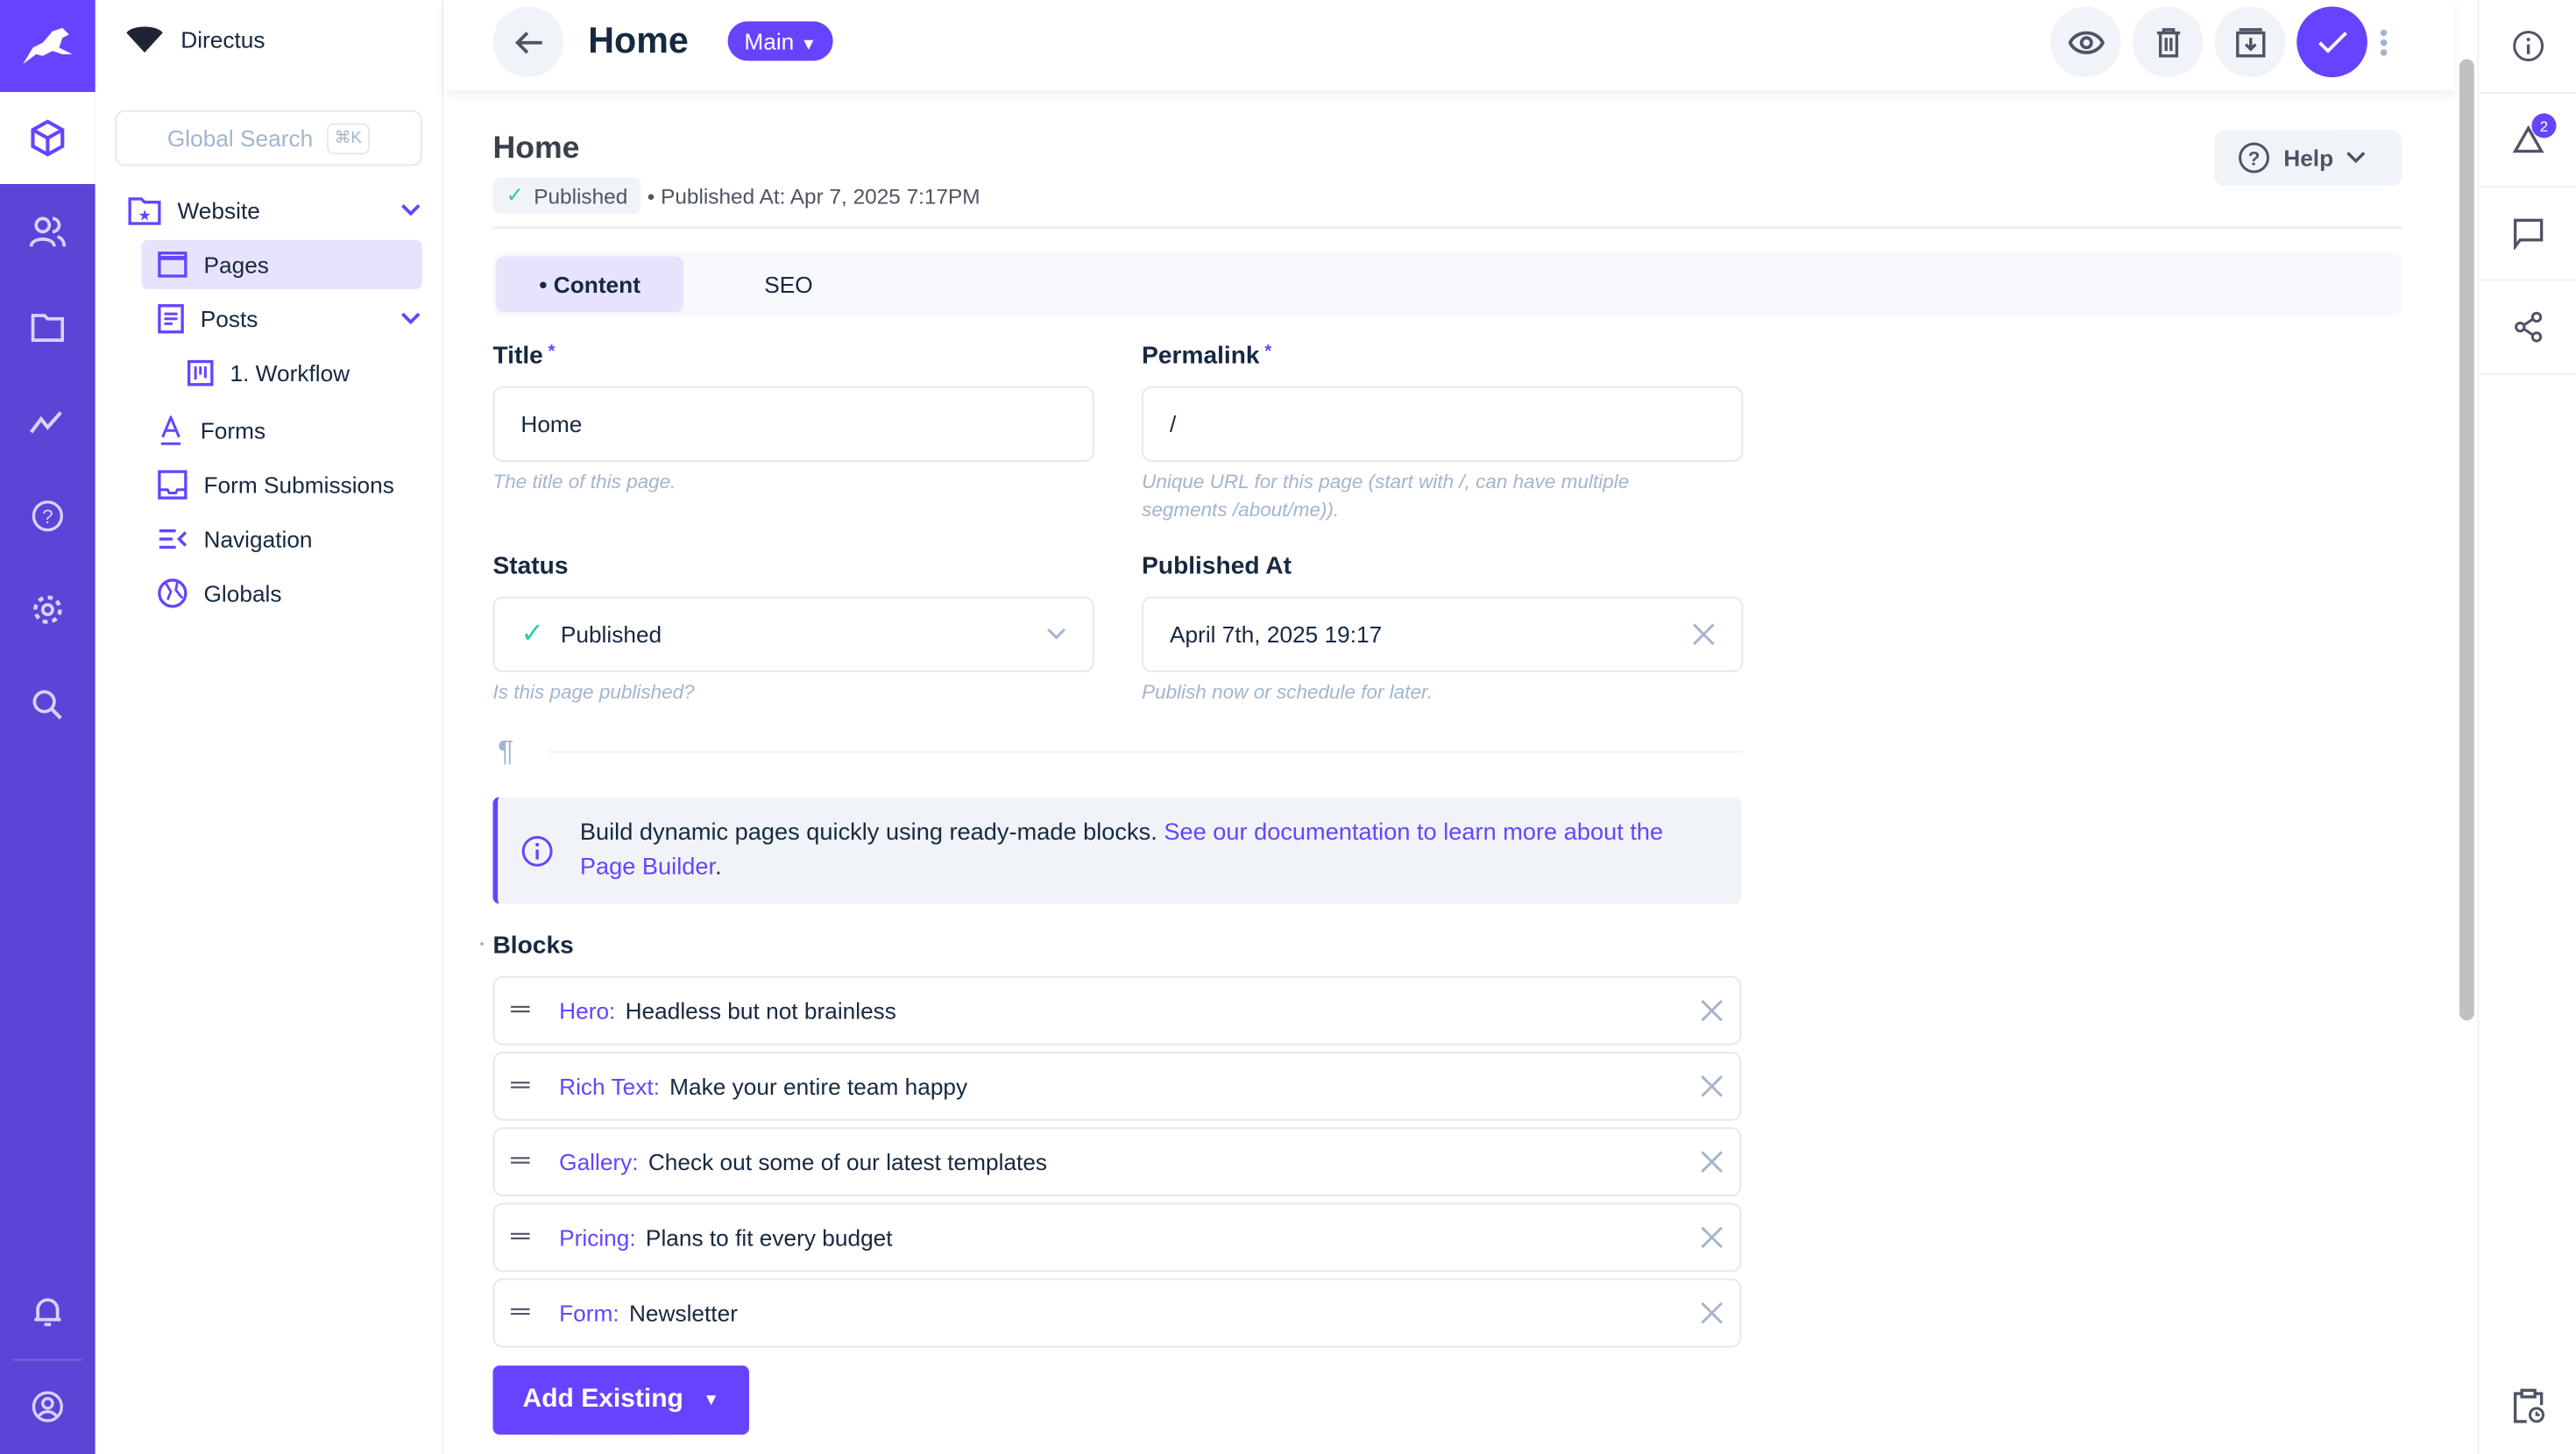  I want to click on pilcrow-icon: ¶, so click(506, 751).